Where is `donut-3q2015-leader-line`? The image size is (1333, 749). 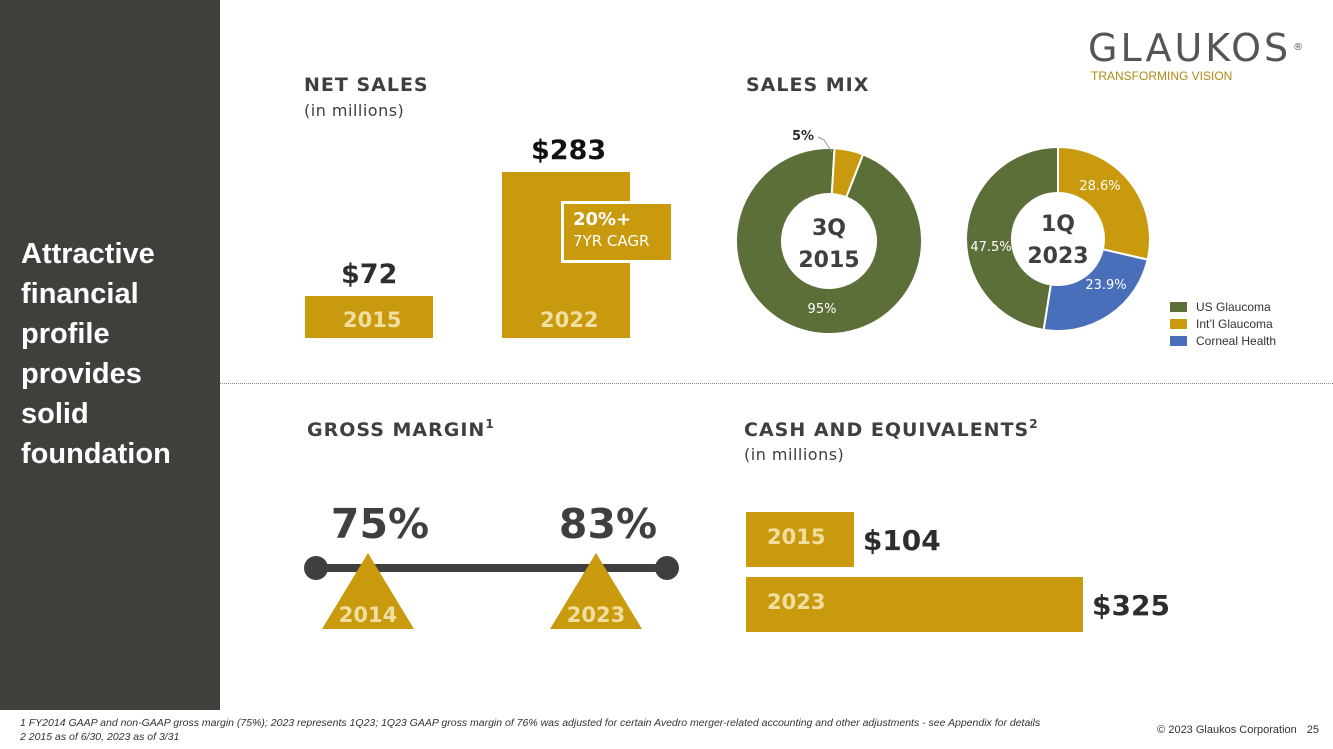 donut-3q2015-leader-line is located at coordinates (825, 144).